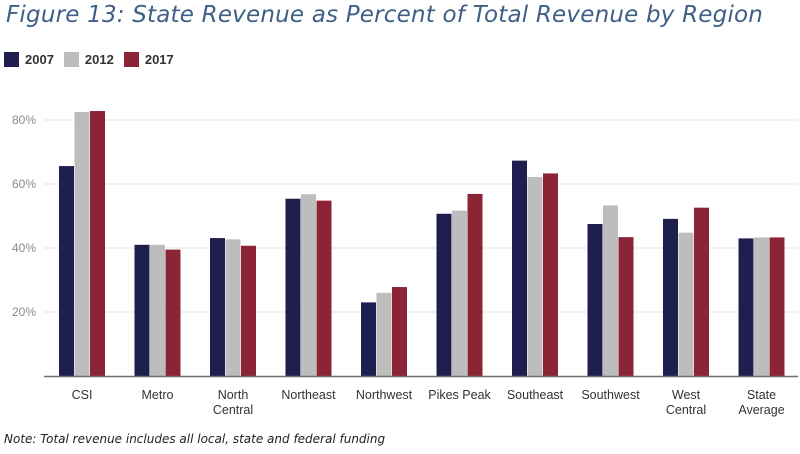  What do you see at coordinates (158, 395) in the screenshot?
I see `x-tick-label: Metro` at bounding box center [158, 395].